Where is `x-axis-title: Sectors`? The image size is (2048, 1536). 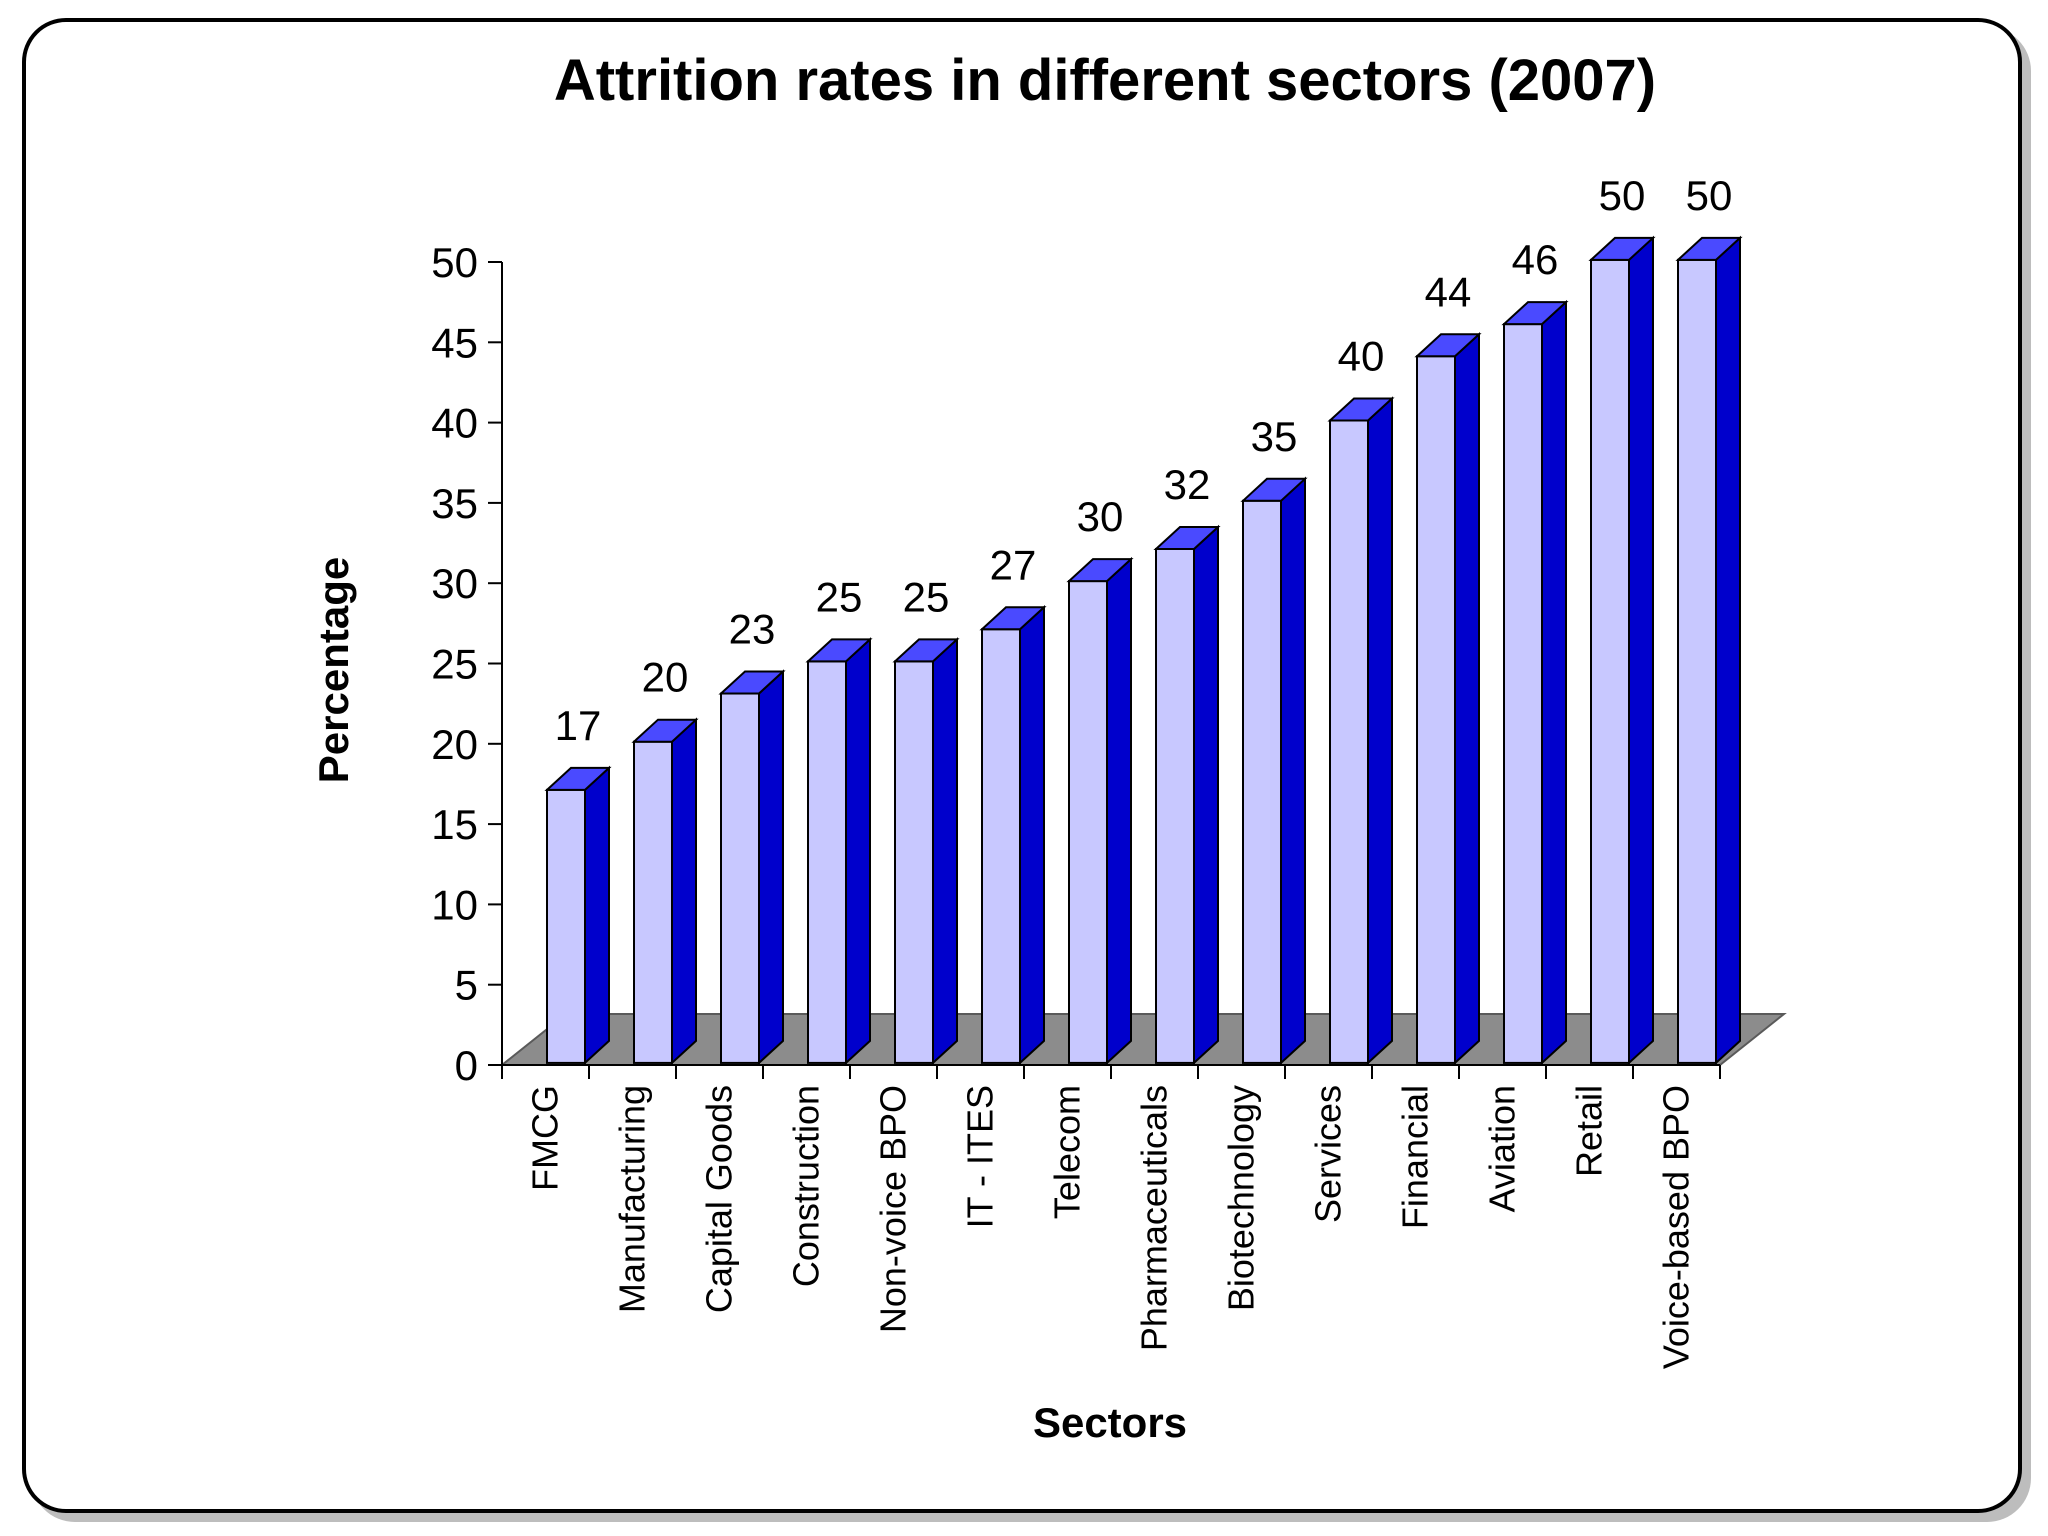
x-axis-title: Sectors is located at coordinates (1110, 1422).